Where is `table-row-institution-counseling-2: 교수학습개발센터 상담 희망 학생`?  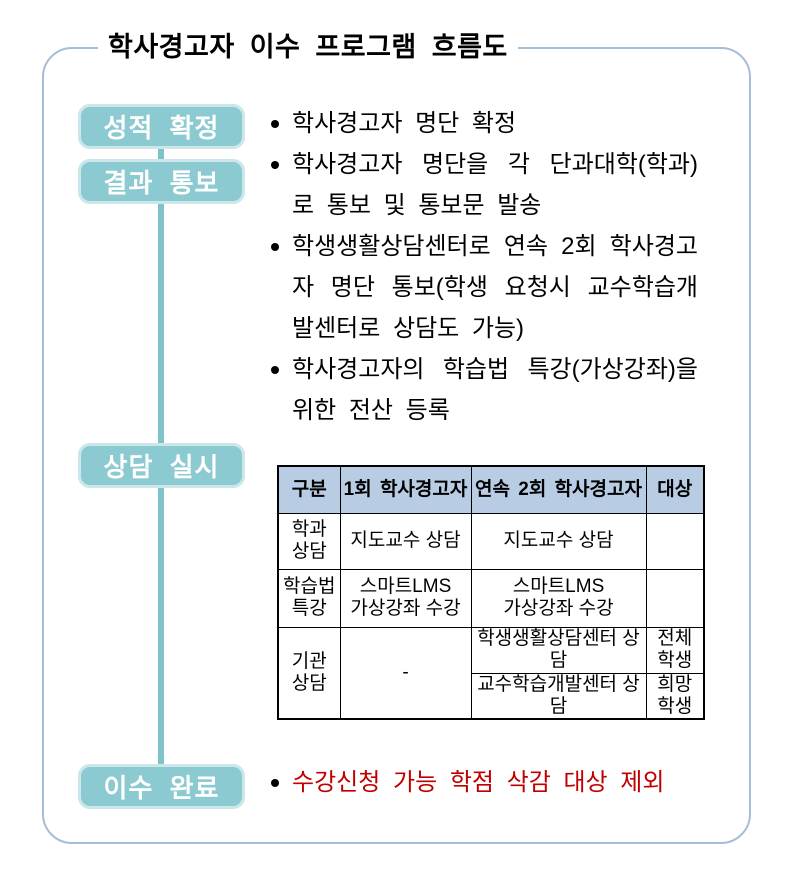
table-row-institution-counseling-2: 교수학습개발센터 상담 희망 학생 is located at coordinates (491, 696).